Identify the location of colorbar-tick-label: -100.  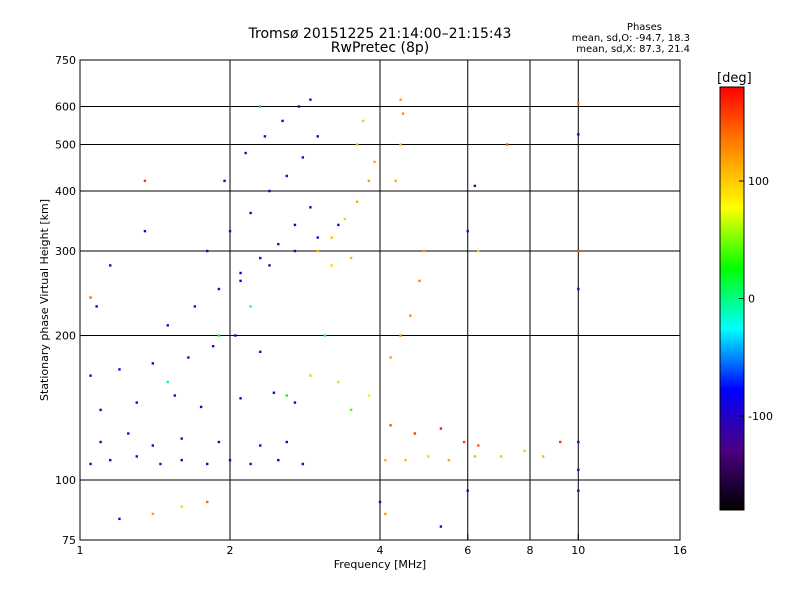
(760, 416).